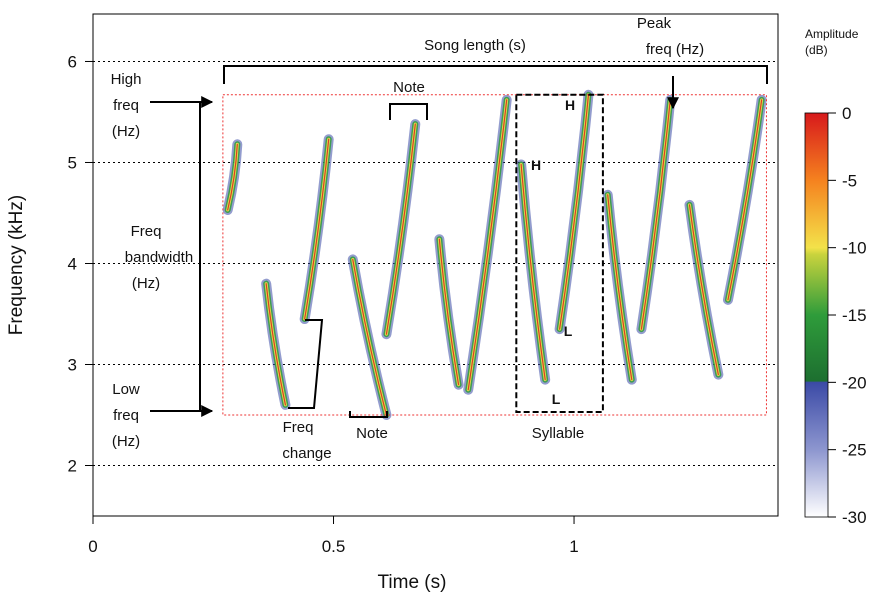 Image resolution: width=894 pixels, height=595 pixels. What do you see at coordinates (849, 180) in the screenshot?
I see `colorbar-tick-label: -5` at bounding box center [849, 180].